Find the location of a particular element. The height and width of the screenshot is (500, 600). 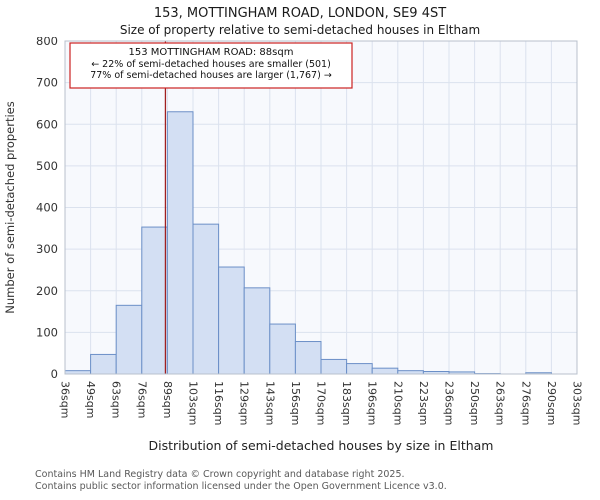

y-tick-label: 400 is located at coordinates (47, 208).